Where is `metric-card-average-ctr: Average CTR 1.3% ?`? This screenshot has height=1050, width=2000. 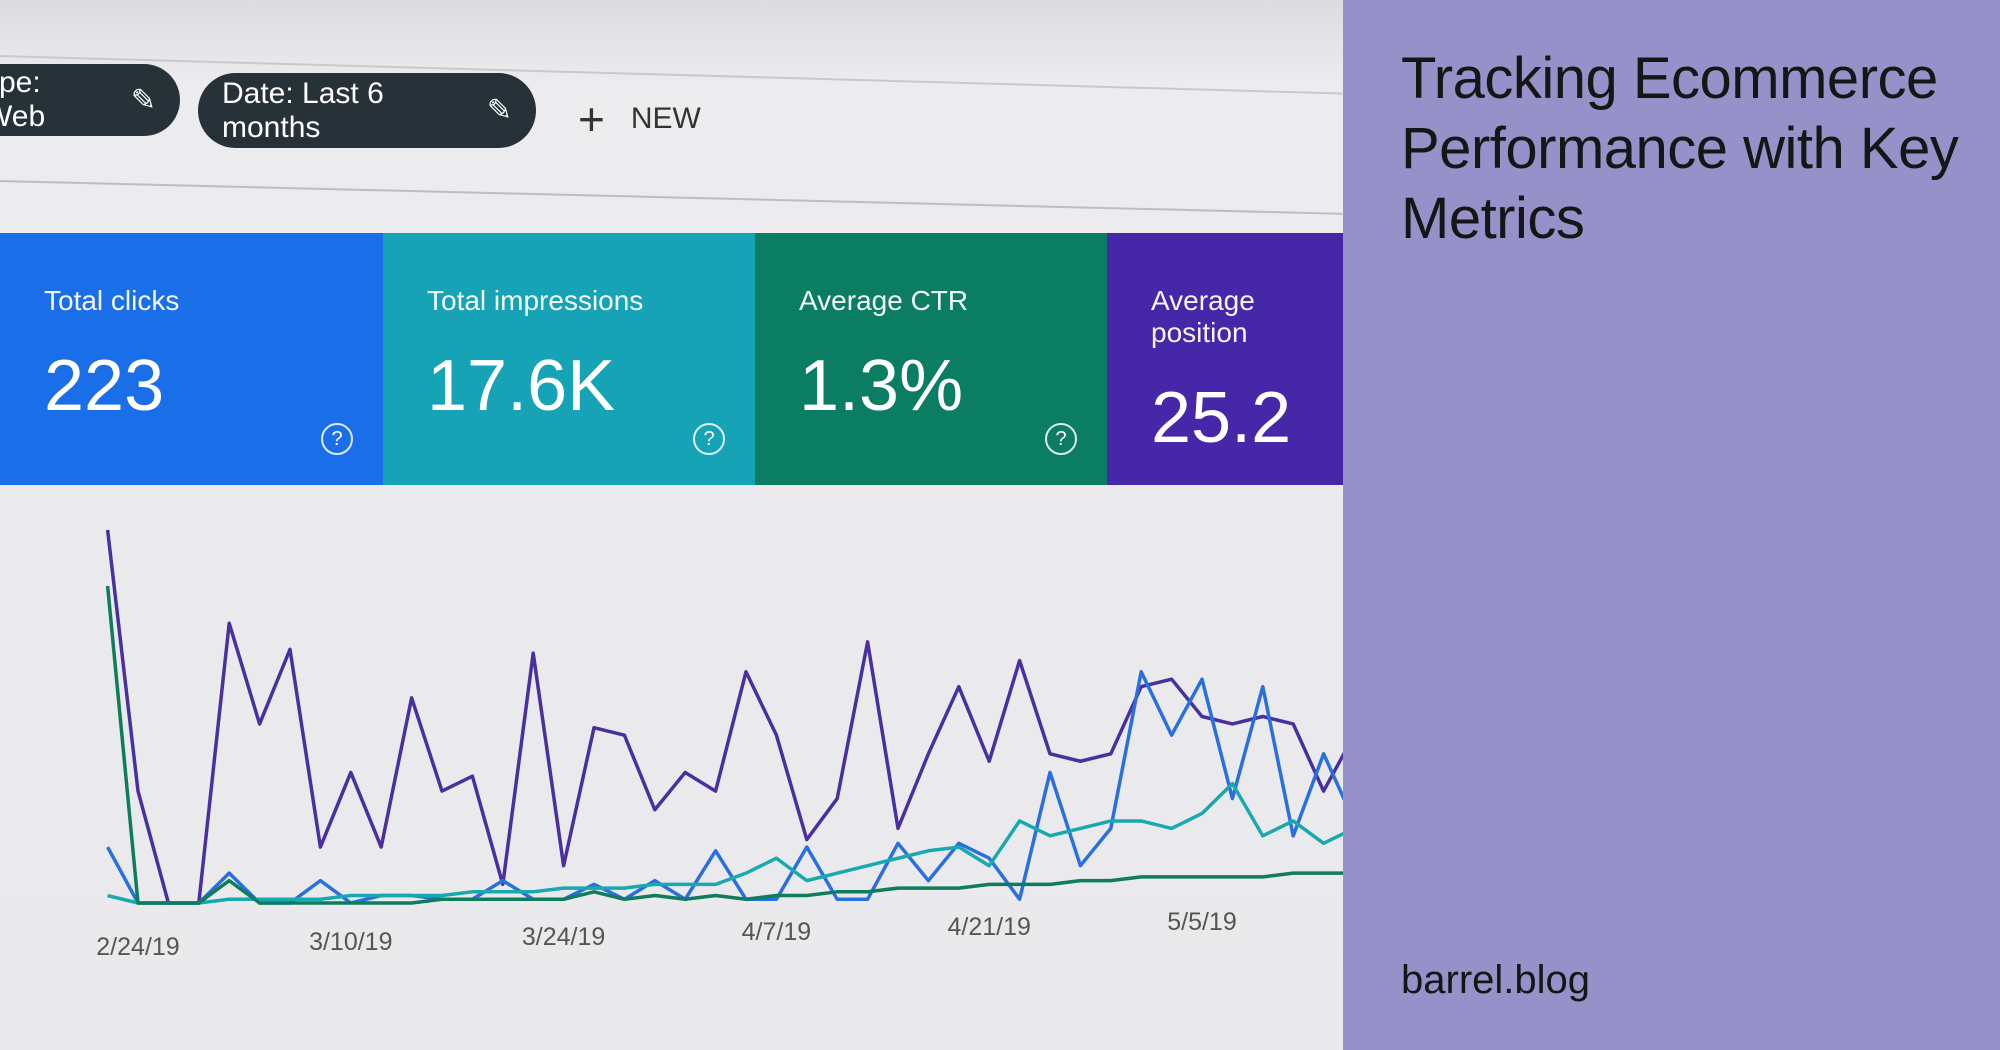 metric-card-average-ctr: Average CTR 1.3% ? is located at coordinates (931, 359).